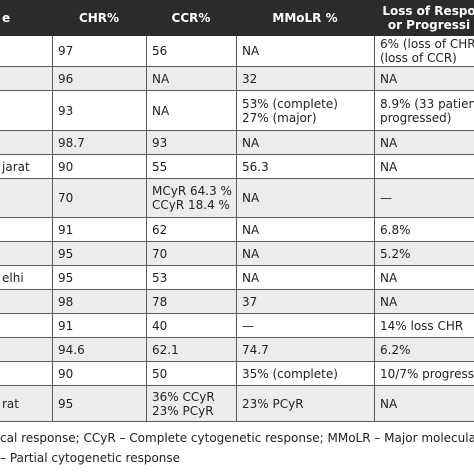 The width and height of the screenshot is (474, 474). Describe the element at coordinates (273, 403) in the screenshot. I see `cell-mmolr-text: 23% PCyR` at that location.